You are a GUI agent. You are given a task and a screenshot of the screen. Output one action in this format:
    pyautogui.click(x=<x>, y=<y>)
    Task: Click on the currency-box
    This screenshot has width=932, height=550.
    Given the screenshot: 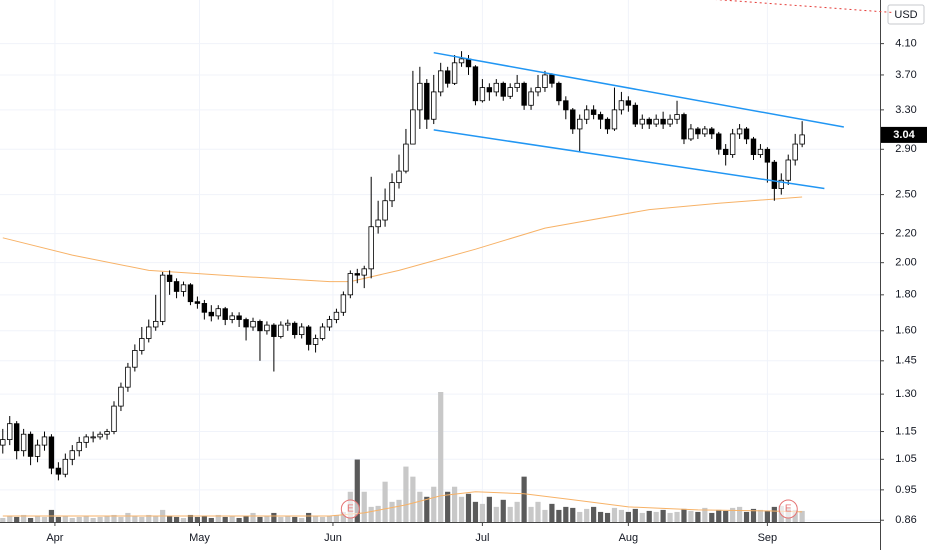 What is the action you would take?
    pyautogui.click(x=906, y=14)
    